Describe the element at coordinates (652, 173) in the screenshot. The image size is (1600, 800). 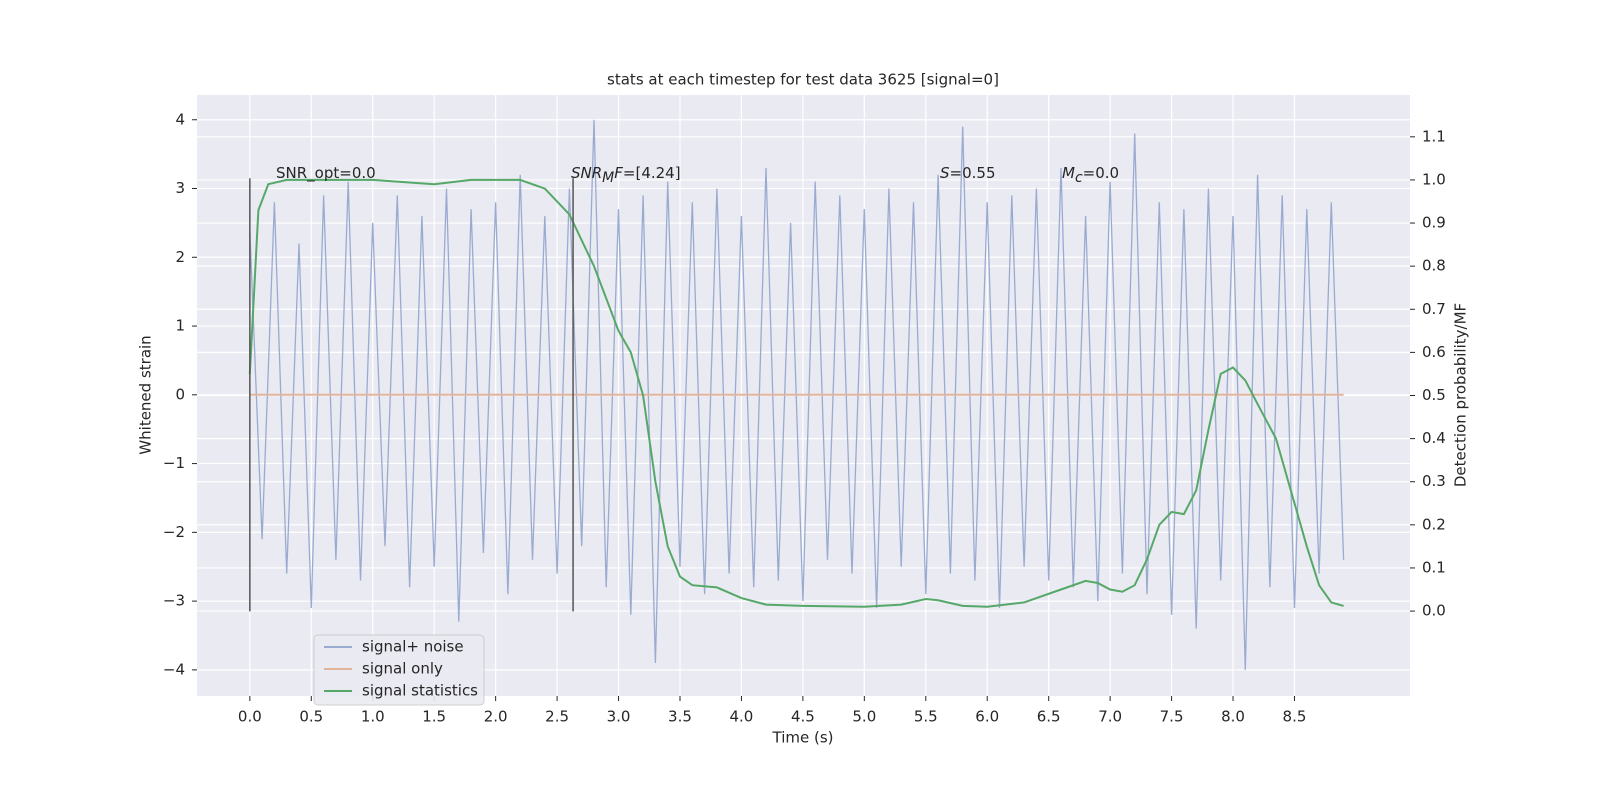
I see `annotation-part: =[4.24]` at that location.